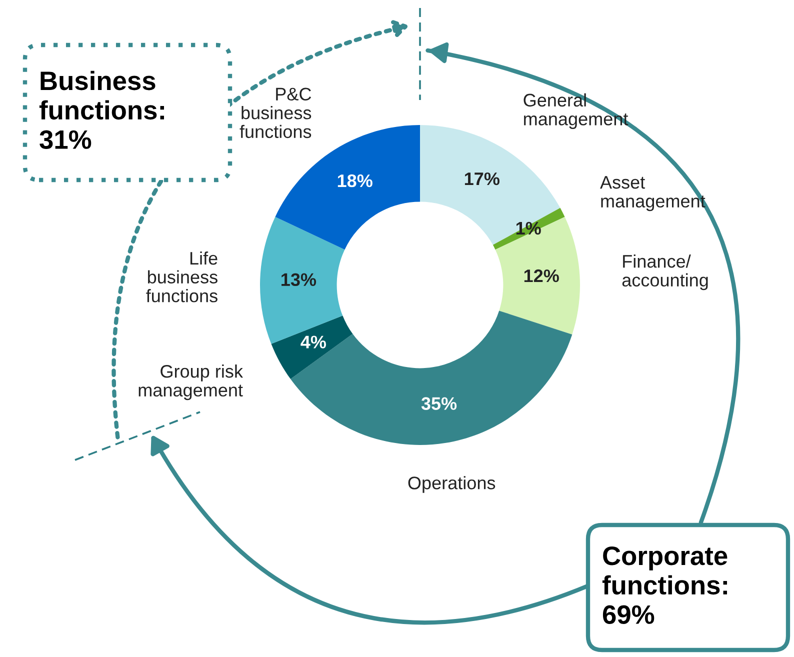 This screenshot has width=794, height=657. I want to click on slice-label: Finance/ accounting, so click(665, 272).